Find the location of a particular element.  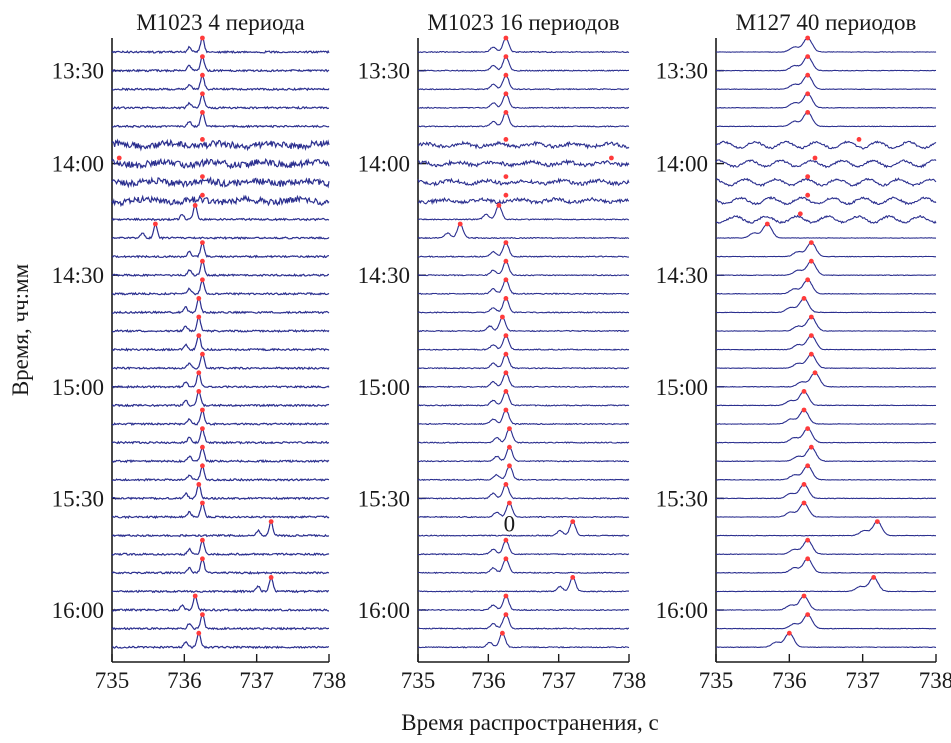

panel-title: М1023 4 периода is located at coordinates (220, 22).